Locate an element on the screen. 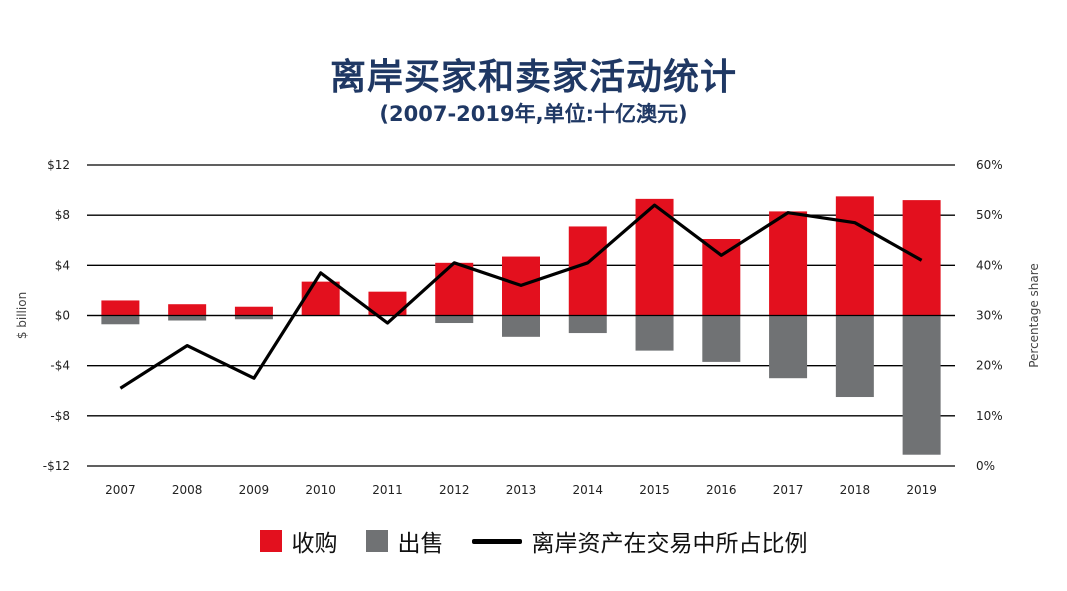 This screenshot has width=1067, height=591. legend-item-sales: 出售 is located at coordinates (404, 541).